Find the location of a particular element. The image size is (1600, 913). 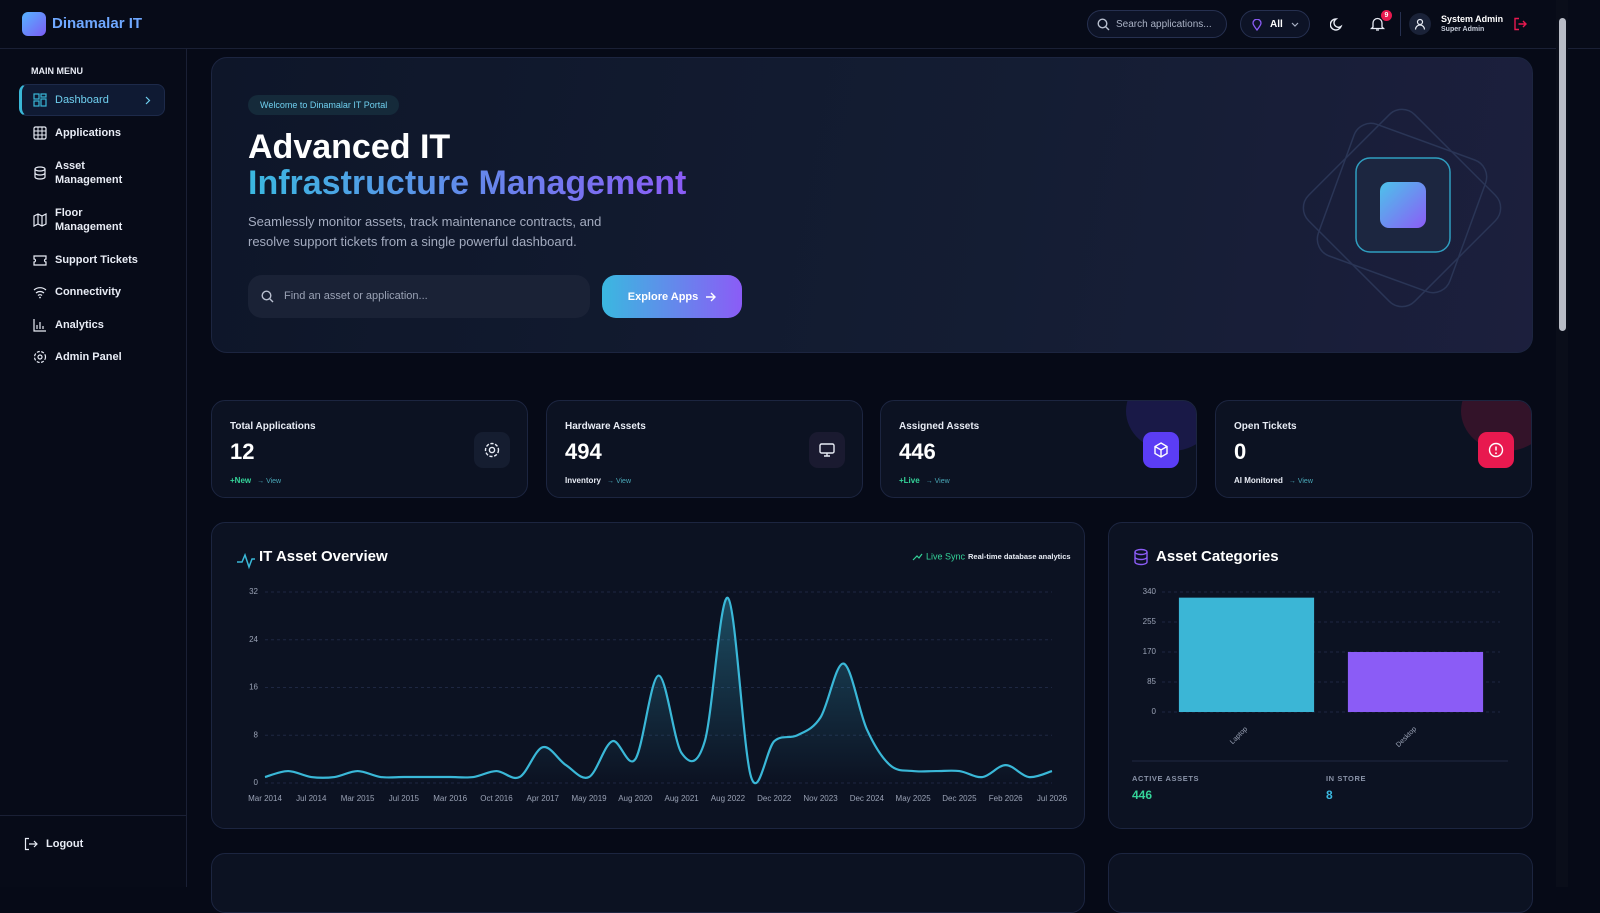

x-tick-label: May 2025 is located at coordinates (914, 798).